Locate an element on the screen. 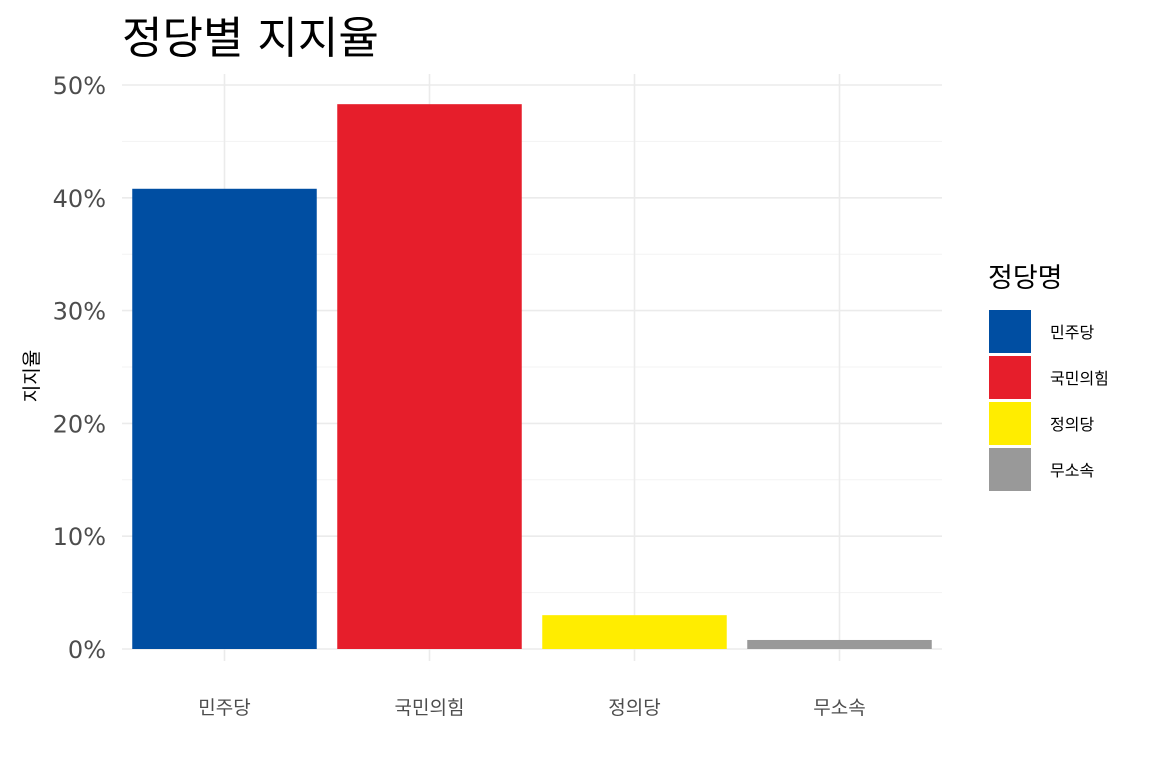 This screenshot has height=768, width=1152. legend-label: 국민의힘 is located at coordinates (1079, 378).